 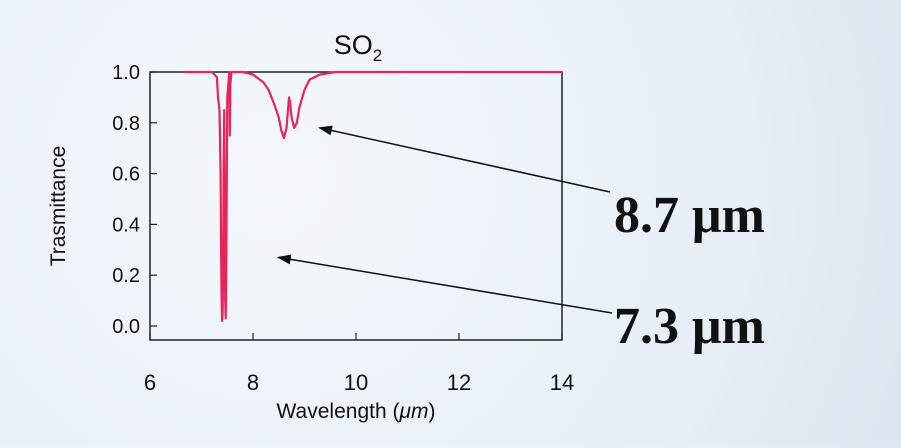 What do you see at coordinates (356, 411) in the screenshot?
I see `x-axis-label: Wavelength (μm)` at bounding box center [356, 411].